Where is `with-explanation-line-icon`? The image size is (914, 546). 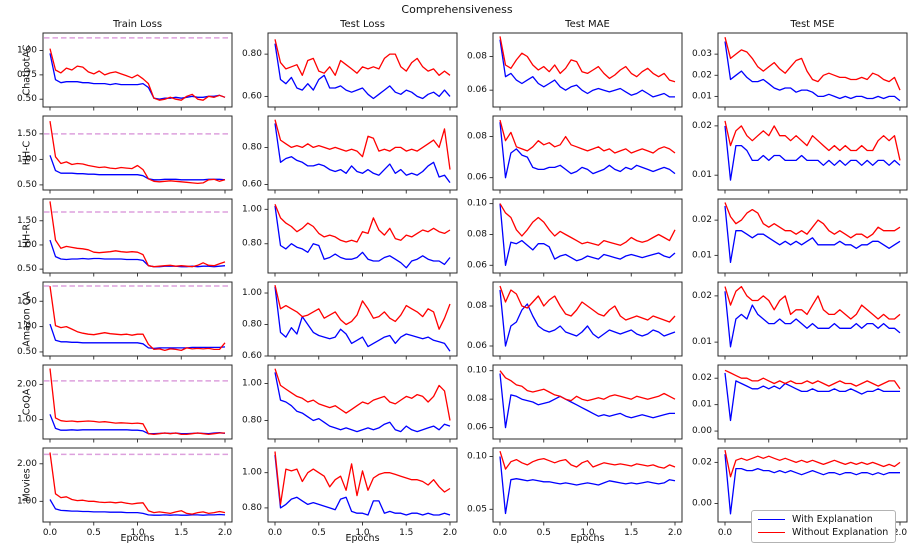 with-explanation-line-icon is located at coordinates (771, 519).